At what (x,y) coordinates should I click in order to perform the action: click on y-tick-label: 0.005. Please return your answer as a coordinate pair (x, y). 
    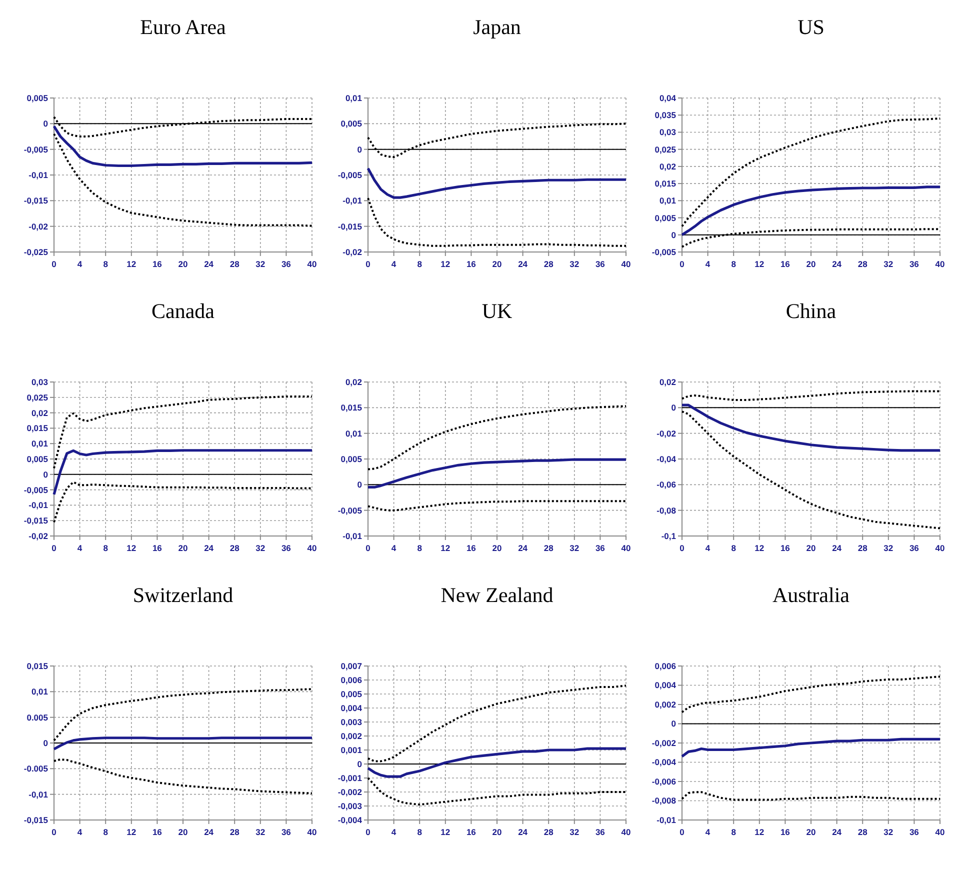
    Looking at the image, I should click on (37, 717).